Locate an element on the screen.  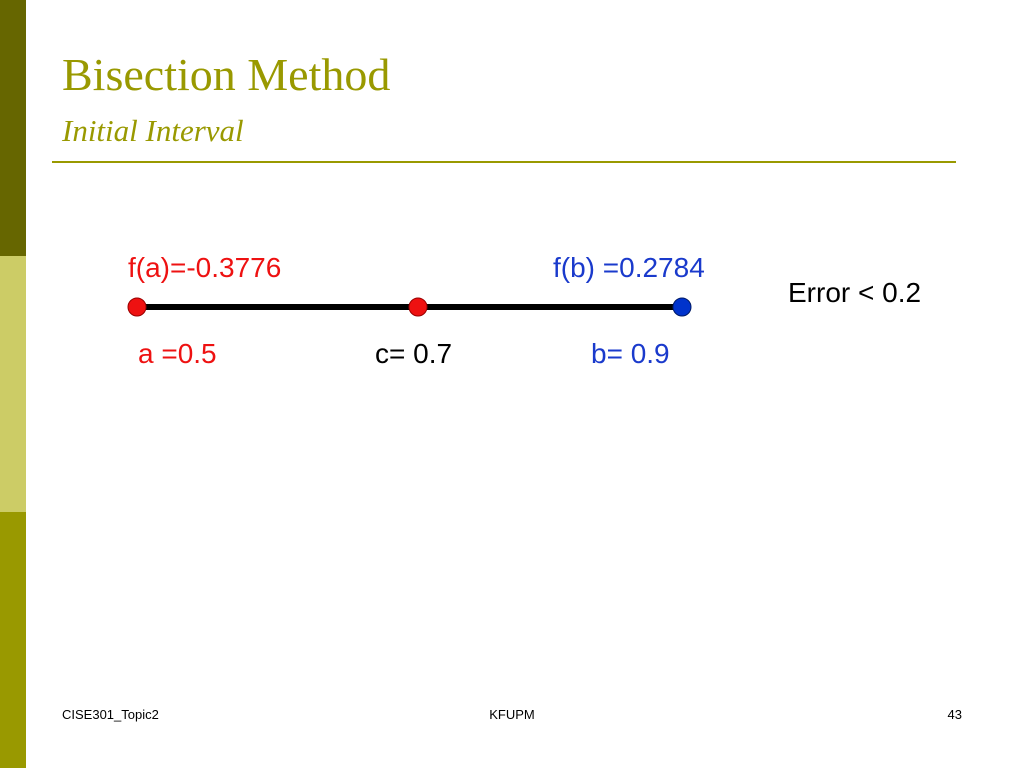
b-label: b= 0.9 is located at coordinates (630, 353).